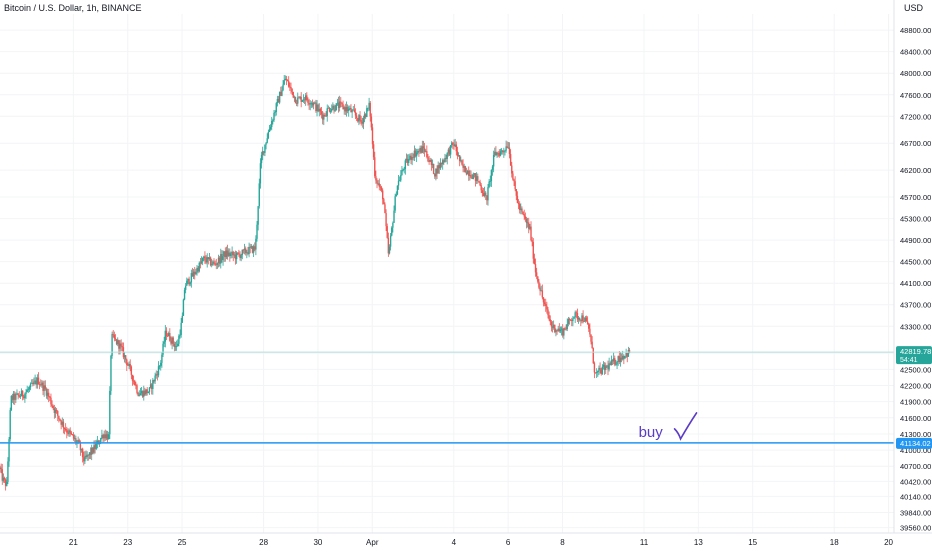  Describe the element at coordinates (915, 73) in the screenshot. I see `price-tick-label: 48000.00` at that location.